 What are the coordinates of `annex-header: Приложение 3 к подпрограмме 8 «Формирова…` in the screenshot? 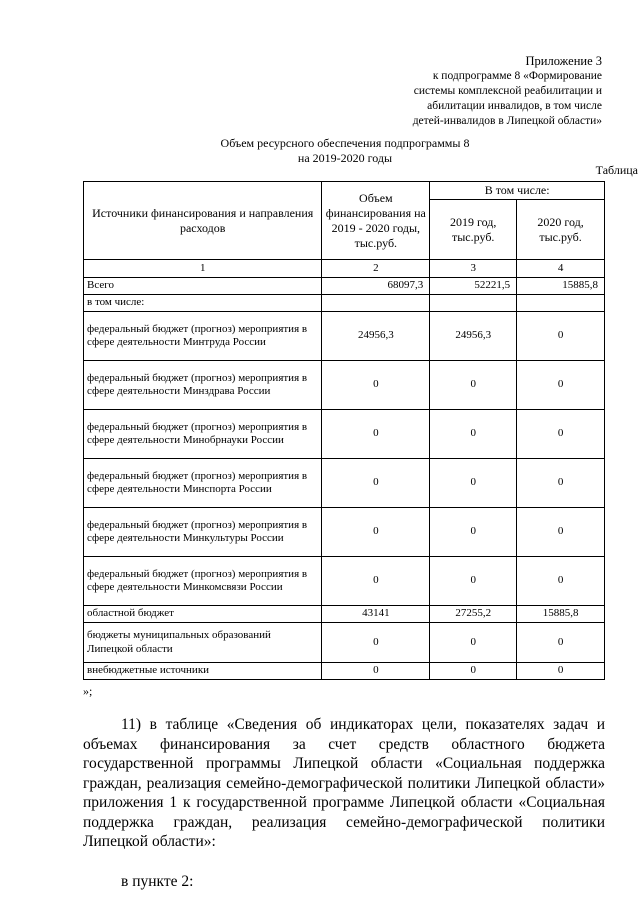 It's located at (507, 91).